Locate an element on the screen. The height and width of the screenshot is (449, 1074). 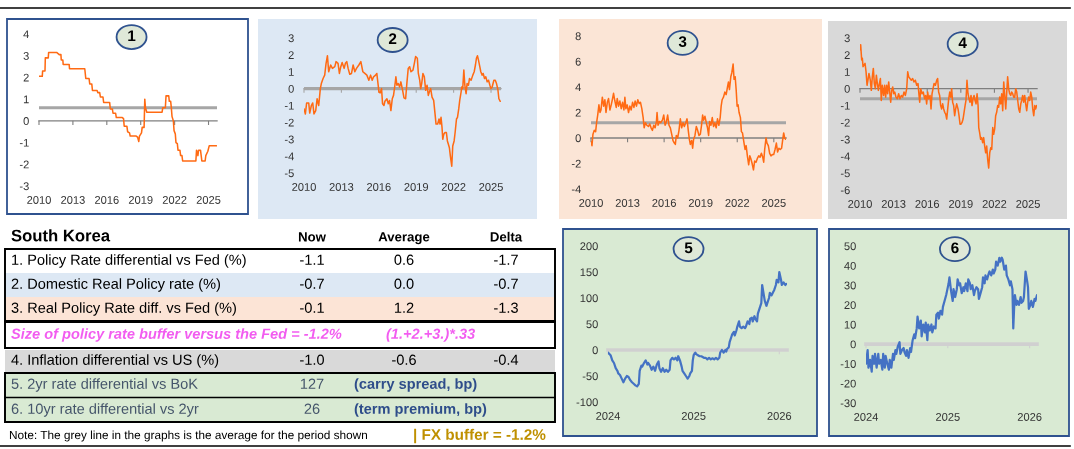
y-tick-label: -100 is located at coordinates (587, 402).